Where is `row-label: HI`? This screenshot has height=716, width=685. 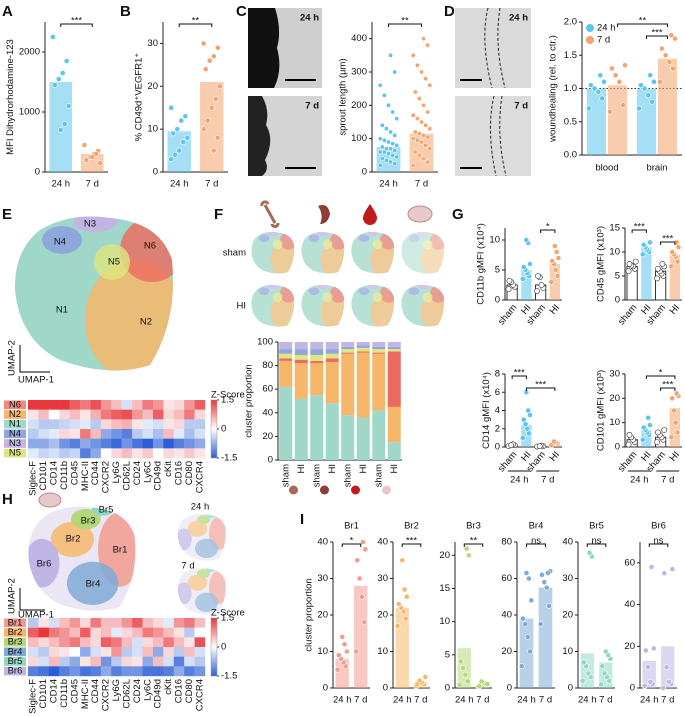
row-label: HI is located at coordinates (242, 306).